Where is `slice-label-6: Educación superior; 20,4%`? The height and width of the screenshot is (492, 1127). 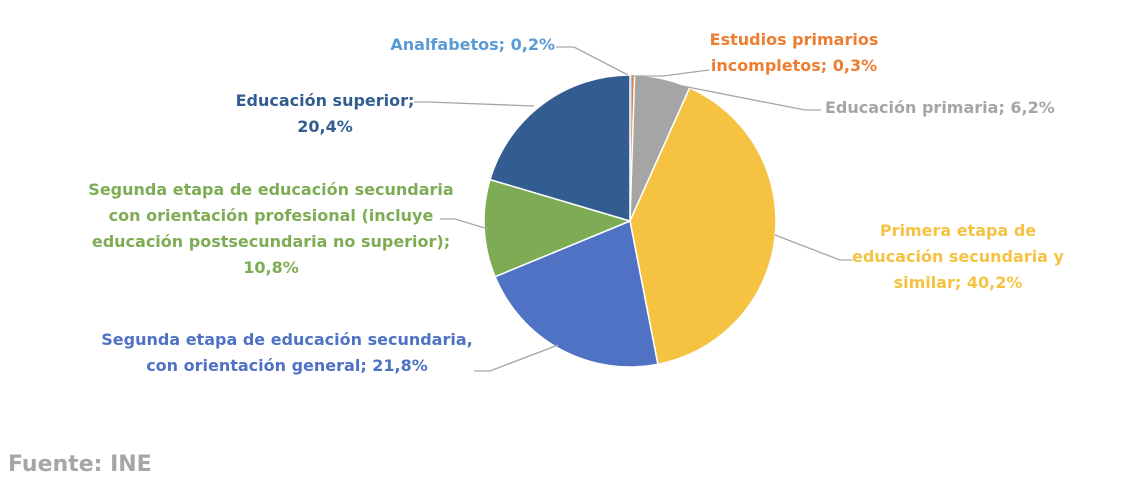
slice-label-6: Educación superior; 20,4% is located at coordinates (325, 113).